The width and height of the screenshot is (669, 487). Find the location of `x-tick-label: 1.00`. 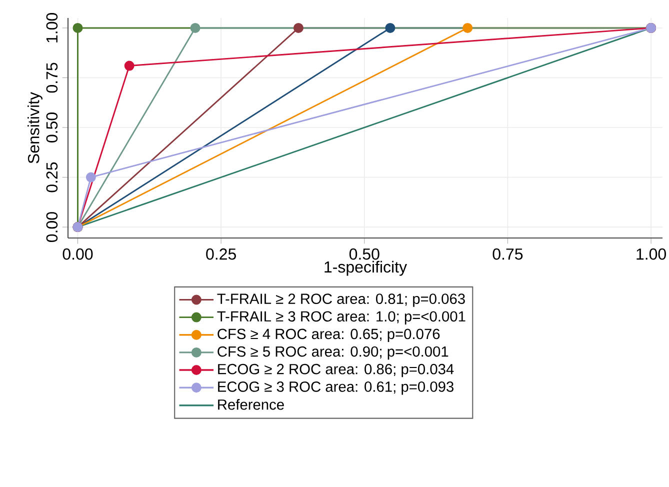

x-tick-label: 1.00 is located at coordinates (651, 254).